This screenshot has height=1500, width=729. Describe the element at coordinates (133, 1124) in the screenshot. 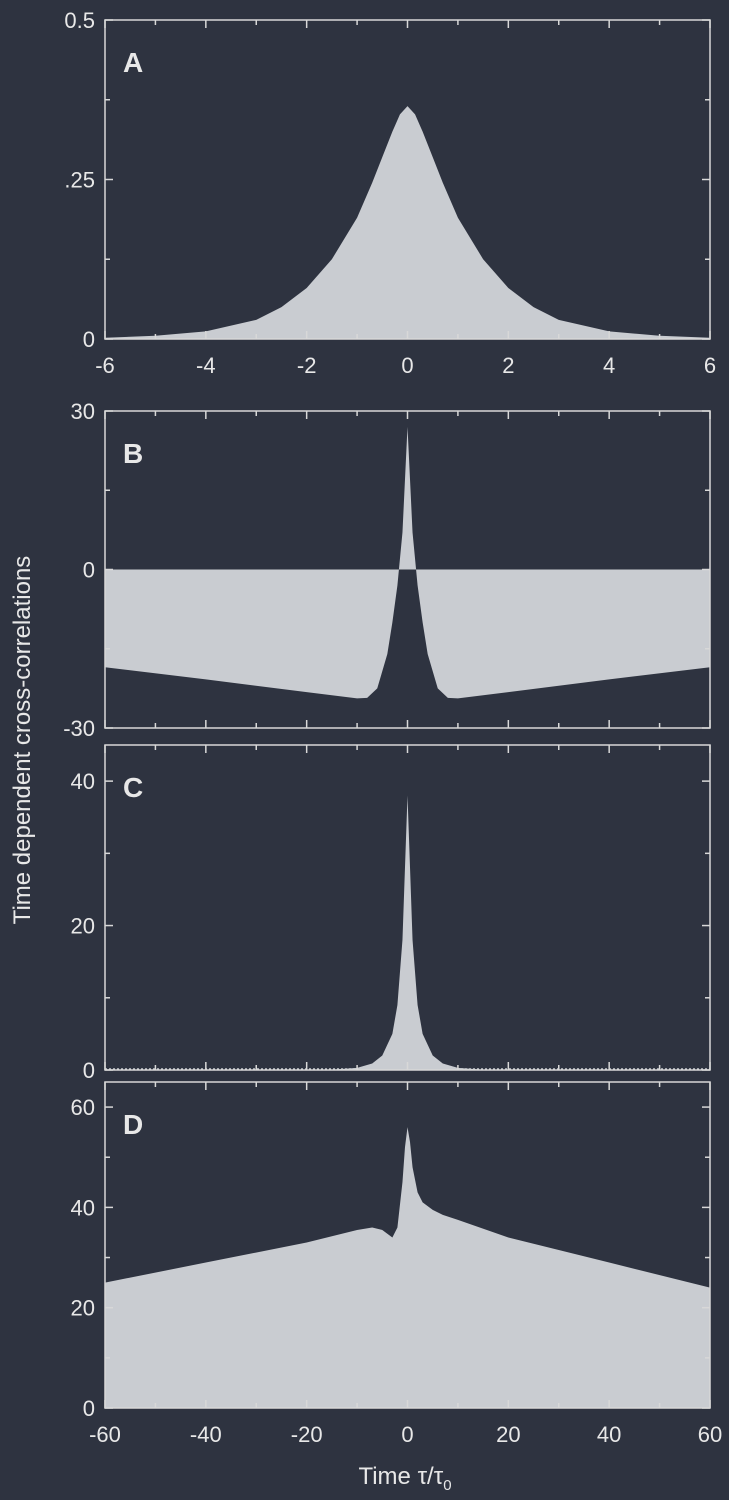

I see `panel-letter-d: D` at that location.